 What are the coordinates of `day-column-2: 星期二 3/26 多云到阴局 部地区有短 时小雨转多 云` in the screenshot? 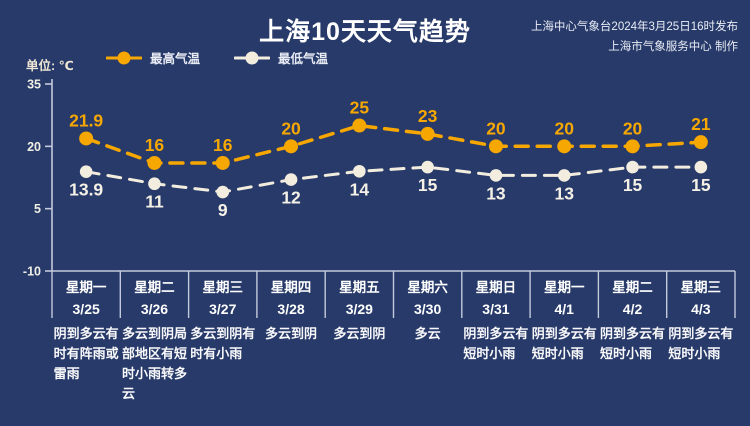 It's located at (154, 338).